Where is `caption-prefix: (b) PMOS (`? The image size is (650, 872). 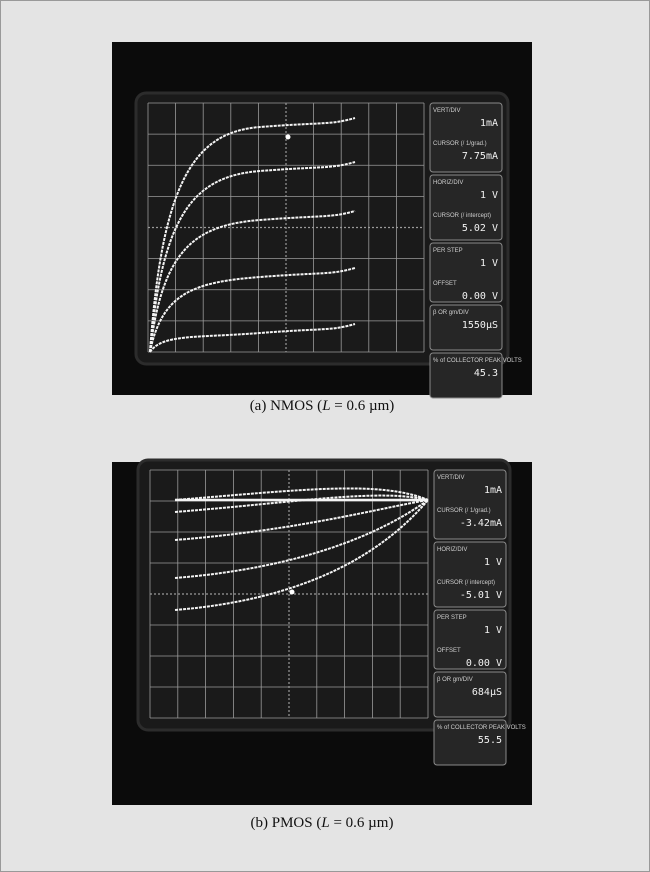 caption-prefix: (b) PMOS ( is located at coordinates (286, 823).